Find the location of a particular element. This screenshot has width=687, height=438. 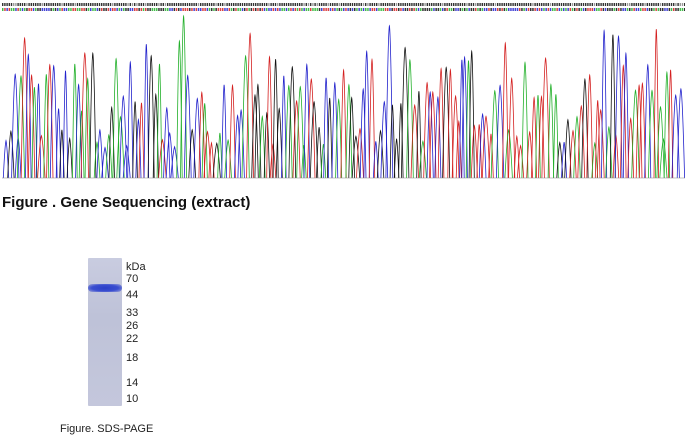

protein-band is located at coordinates (105, 288).